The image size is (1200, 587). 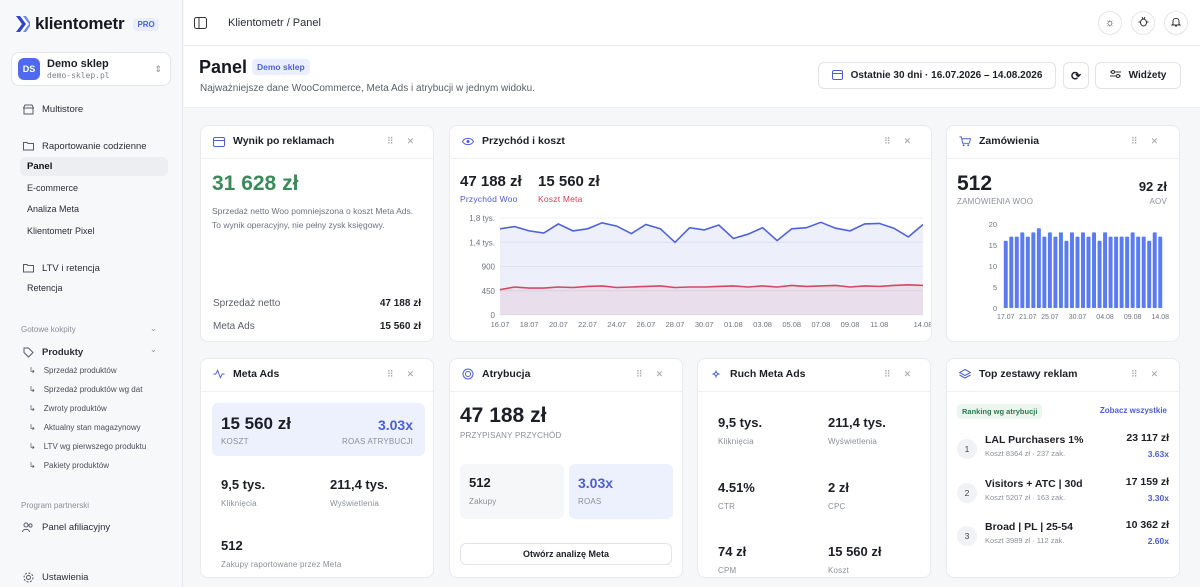 What do you see at coordinates (995, 308) in the screenshot?
I see `y-tick-label: 0` at bounding box center [995, 308].